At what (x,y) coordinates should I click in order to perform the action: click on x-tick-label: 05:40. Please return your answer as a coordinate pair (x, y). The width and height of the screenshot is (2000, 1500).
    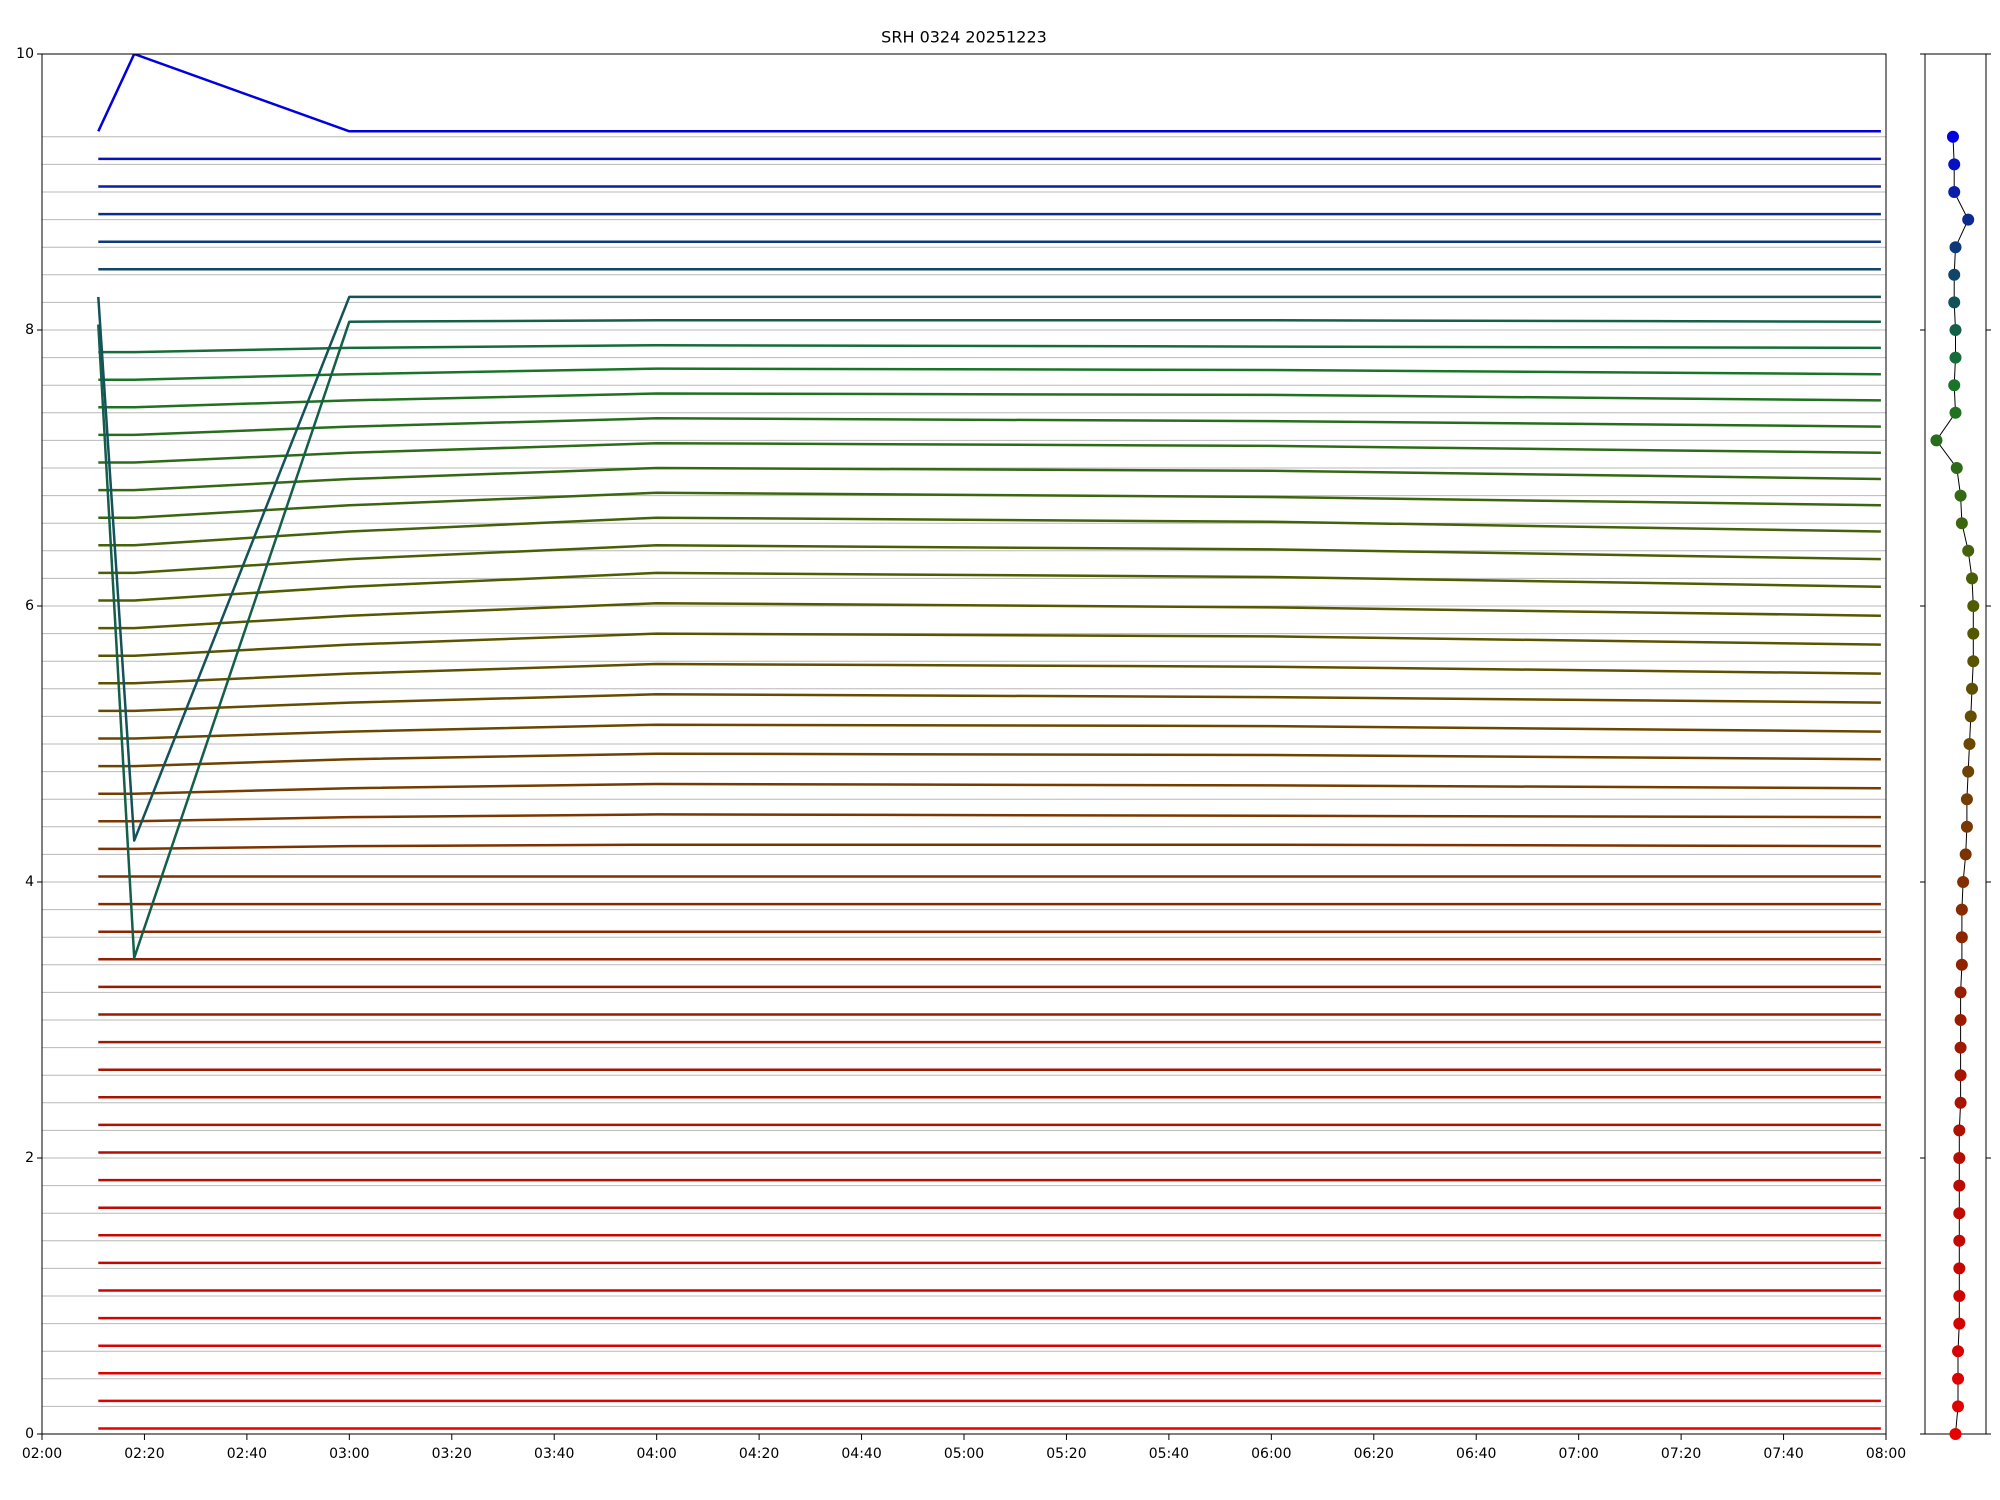
    Looking at the image, I should click on (1169, 1454).